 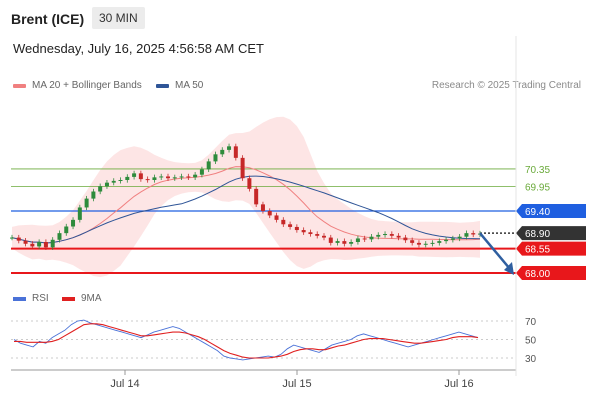 I want to click on legend-ma20: MA 20 + Bollinger Bands, so click(x=77, y=85).